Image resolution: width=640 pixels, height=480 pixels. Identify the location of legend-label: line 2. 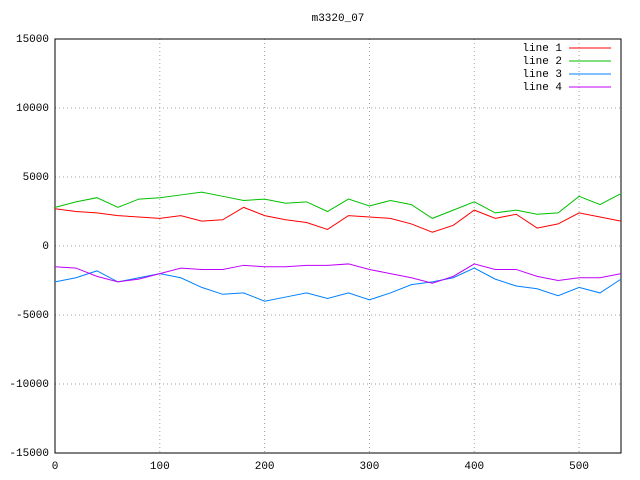
(542, 62).